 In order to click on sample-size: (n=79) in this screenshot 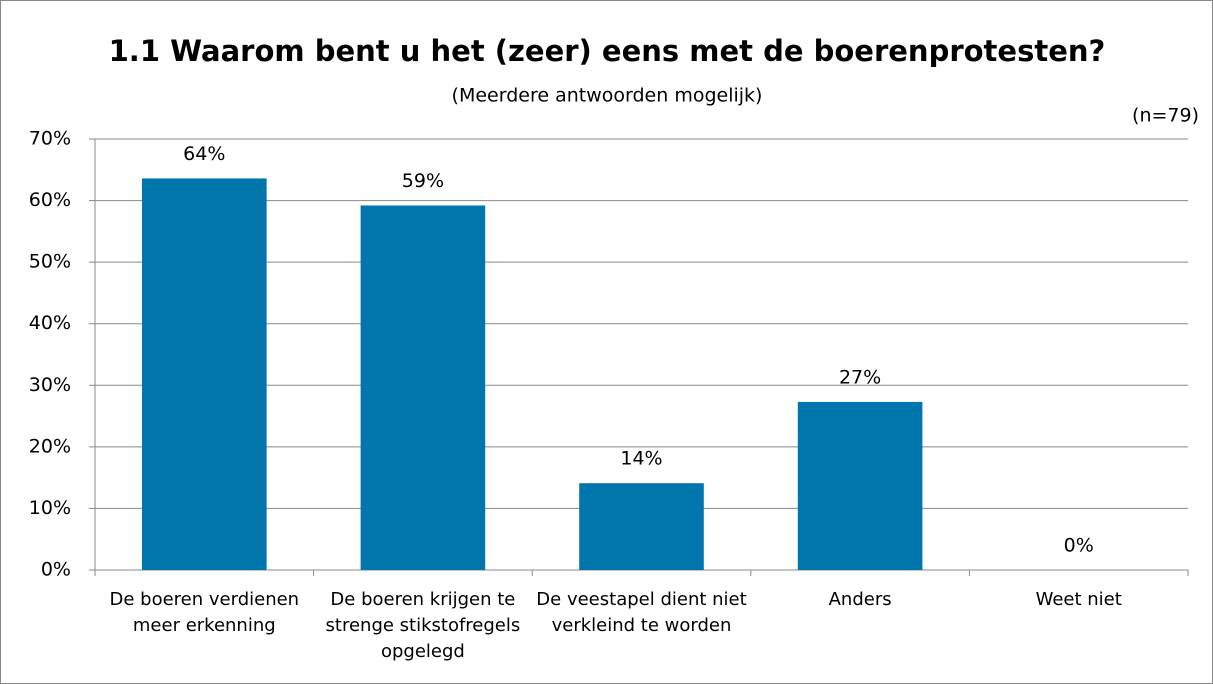, I will do `click(1165, 116)`.